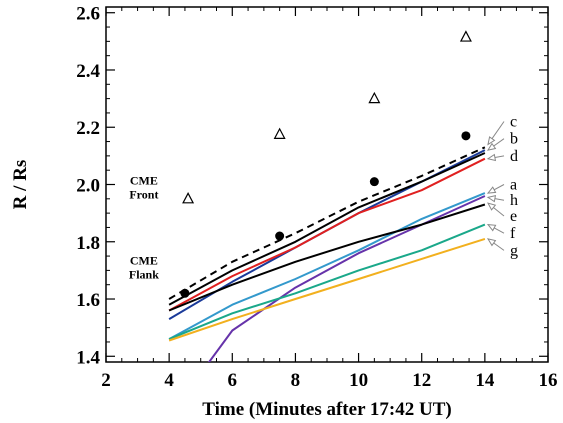 The width and height of the screenshot is (563, 423). I want to click on x-axis-title: Time (Minutes after 17:42 UT), so click(326, 409).